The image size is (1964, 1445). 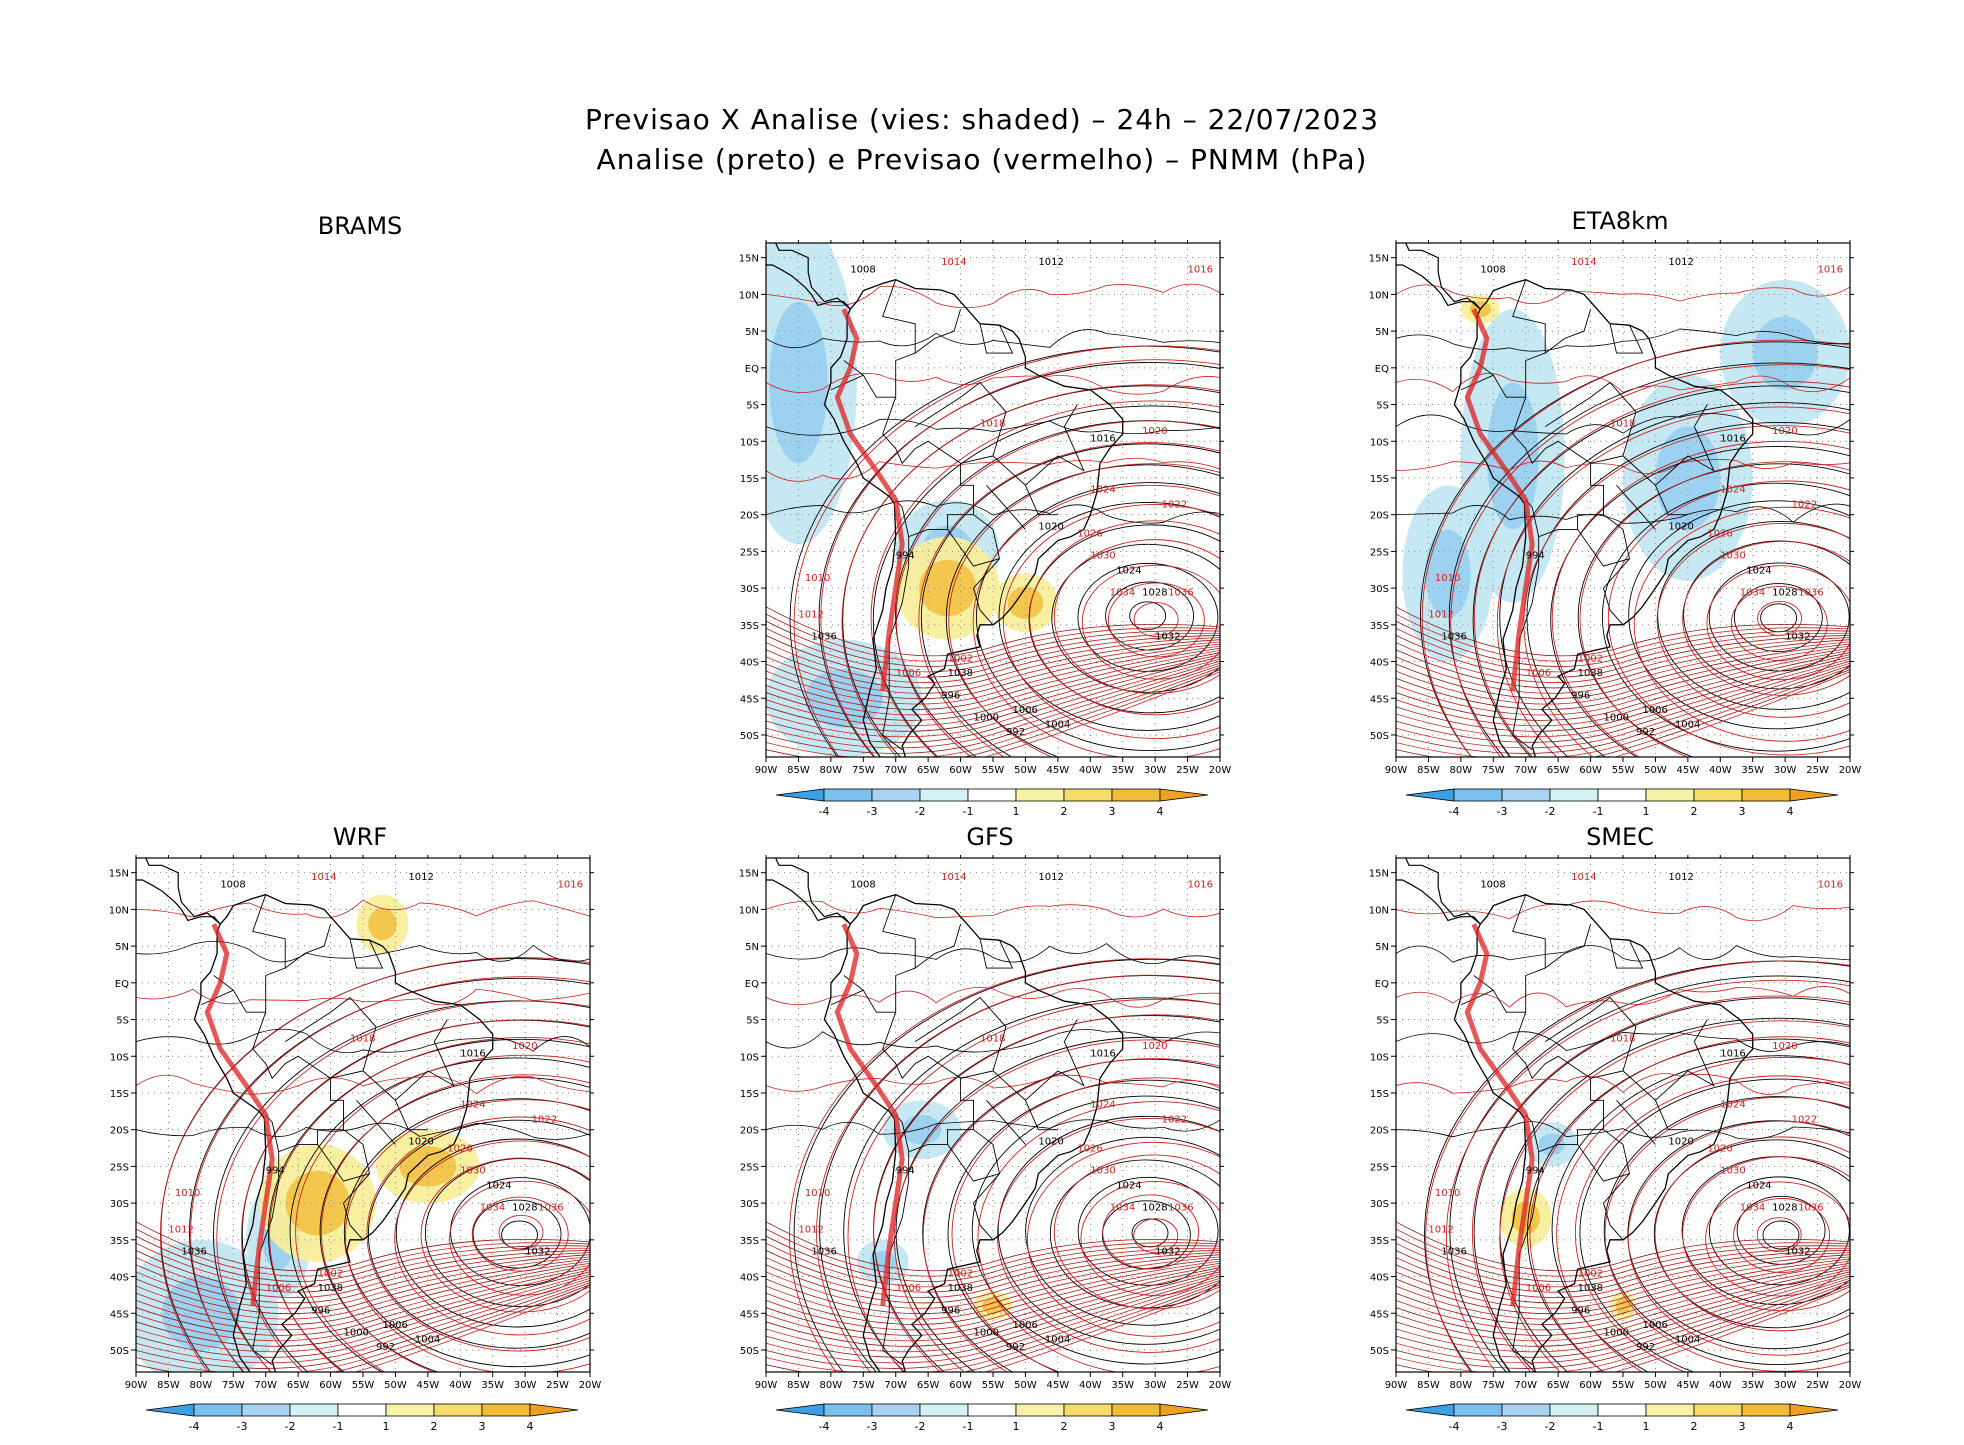 What do you see at coordinates (1732, 438) in the screenshot?
I see `isobar-label-analysis: 1016` at bounding box center [1732, 438].